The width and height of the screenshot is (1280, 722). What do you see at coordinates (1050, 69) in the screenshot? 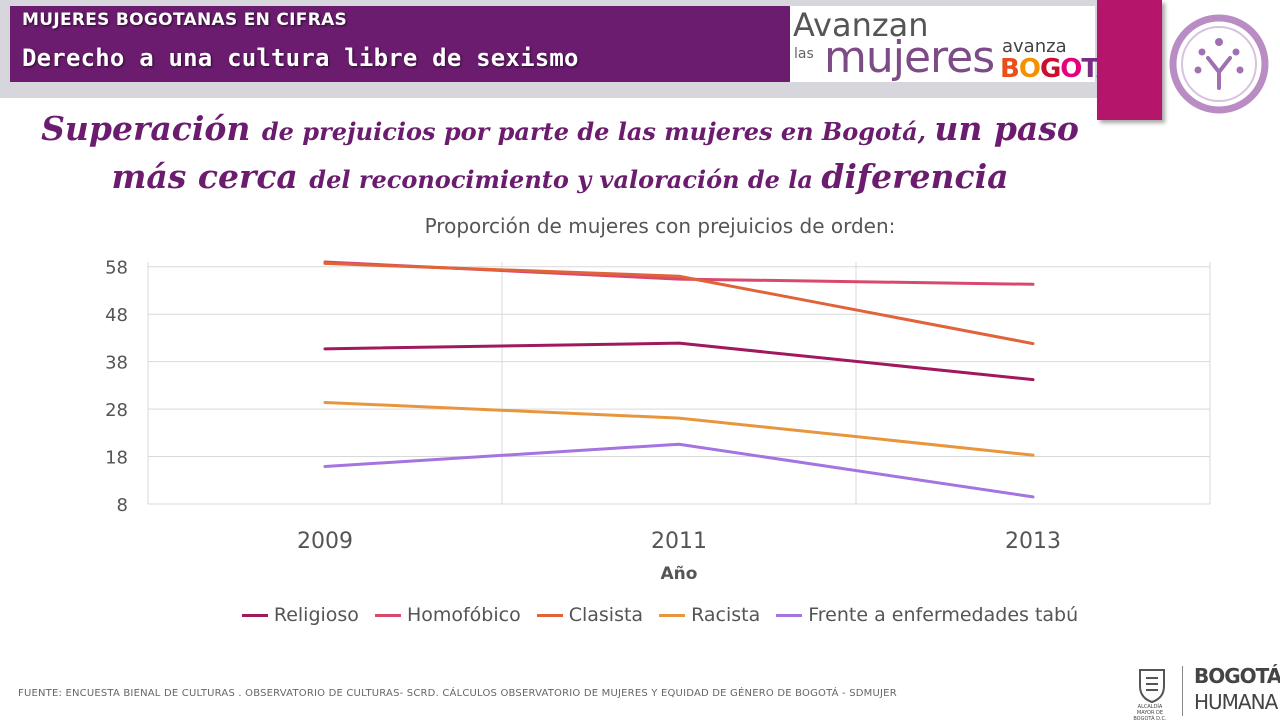
I see `logo-bogota-letter: G` at bounding box center [1050, 69].